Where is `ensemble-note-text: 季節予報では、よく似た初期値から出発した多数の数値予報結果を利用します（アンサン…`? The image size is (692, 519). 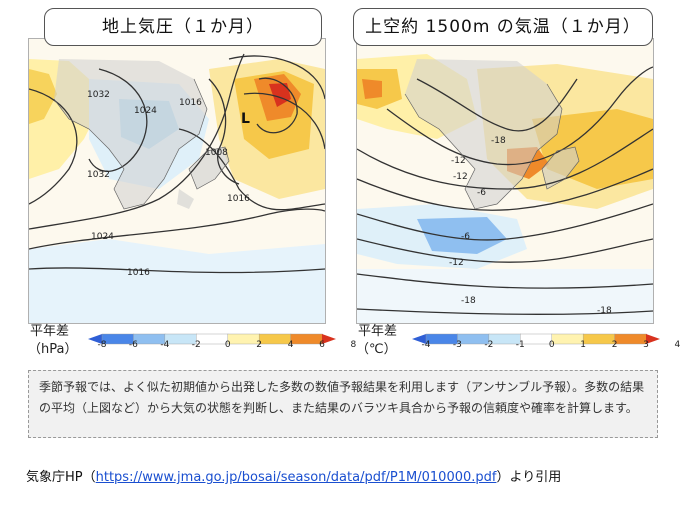
ensemble-note-text: 季節予報では、よく似た初期値から出発した多数の数値予報結果を利用します（アンサン… is located at coordinates (342, 397).